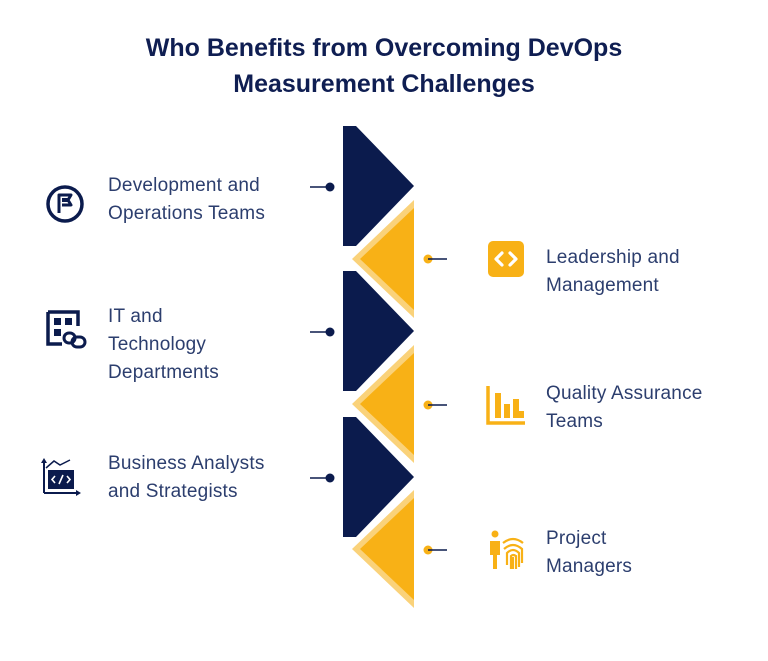  What do you see at coordinates (507, 549) in the screenshot?
I see `fingerprint-person-icon` at bounding box center [507, 549].